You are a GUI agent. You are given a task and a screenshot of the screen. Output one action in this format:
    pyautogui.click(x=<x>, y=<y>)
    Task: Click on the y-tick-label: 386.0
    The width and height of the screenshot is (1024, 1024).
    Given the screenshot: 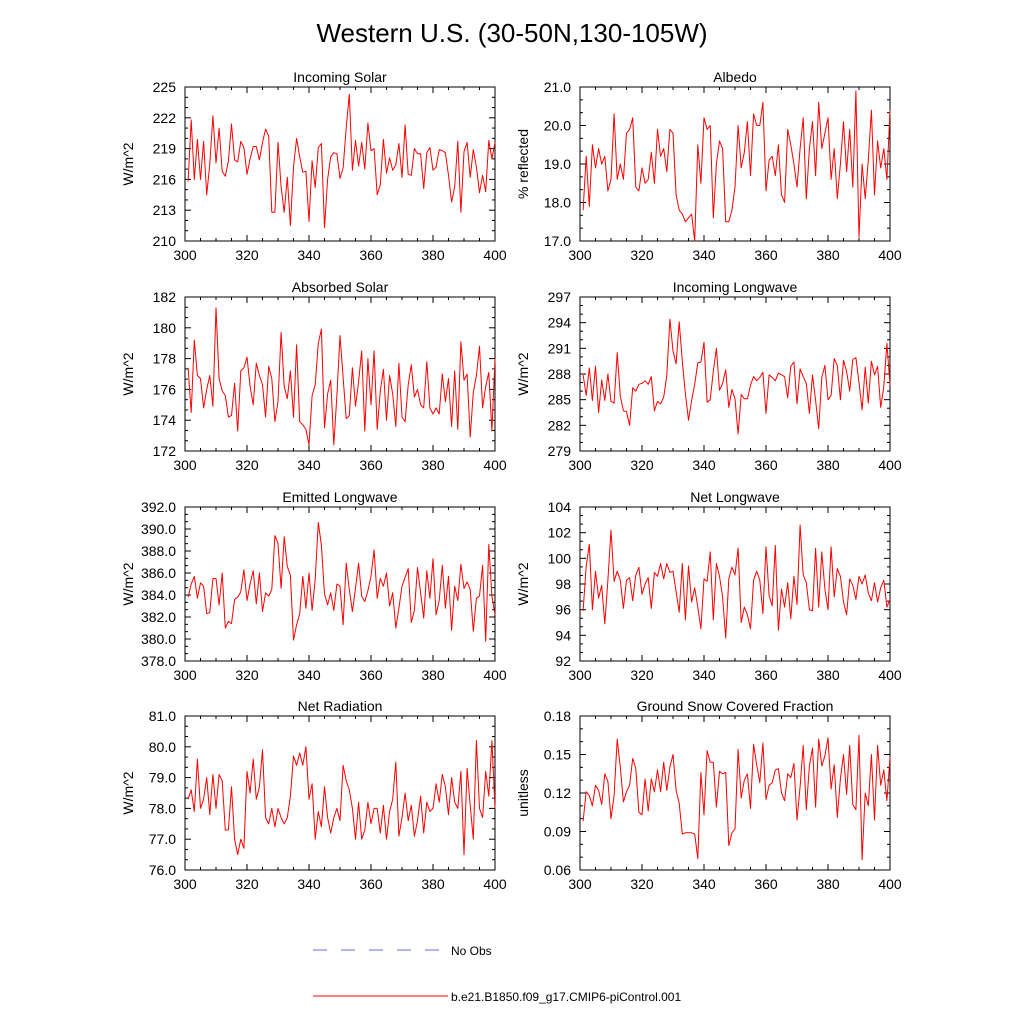 What is the action you would take?
    pyautogui.click(x=158, y=573)
    